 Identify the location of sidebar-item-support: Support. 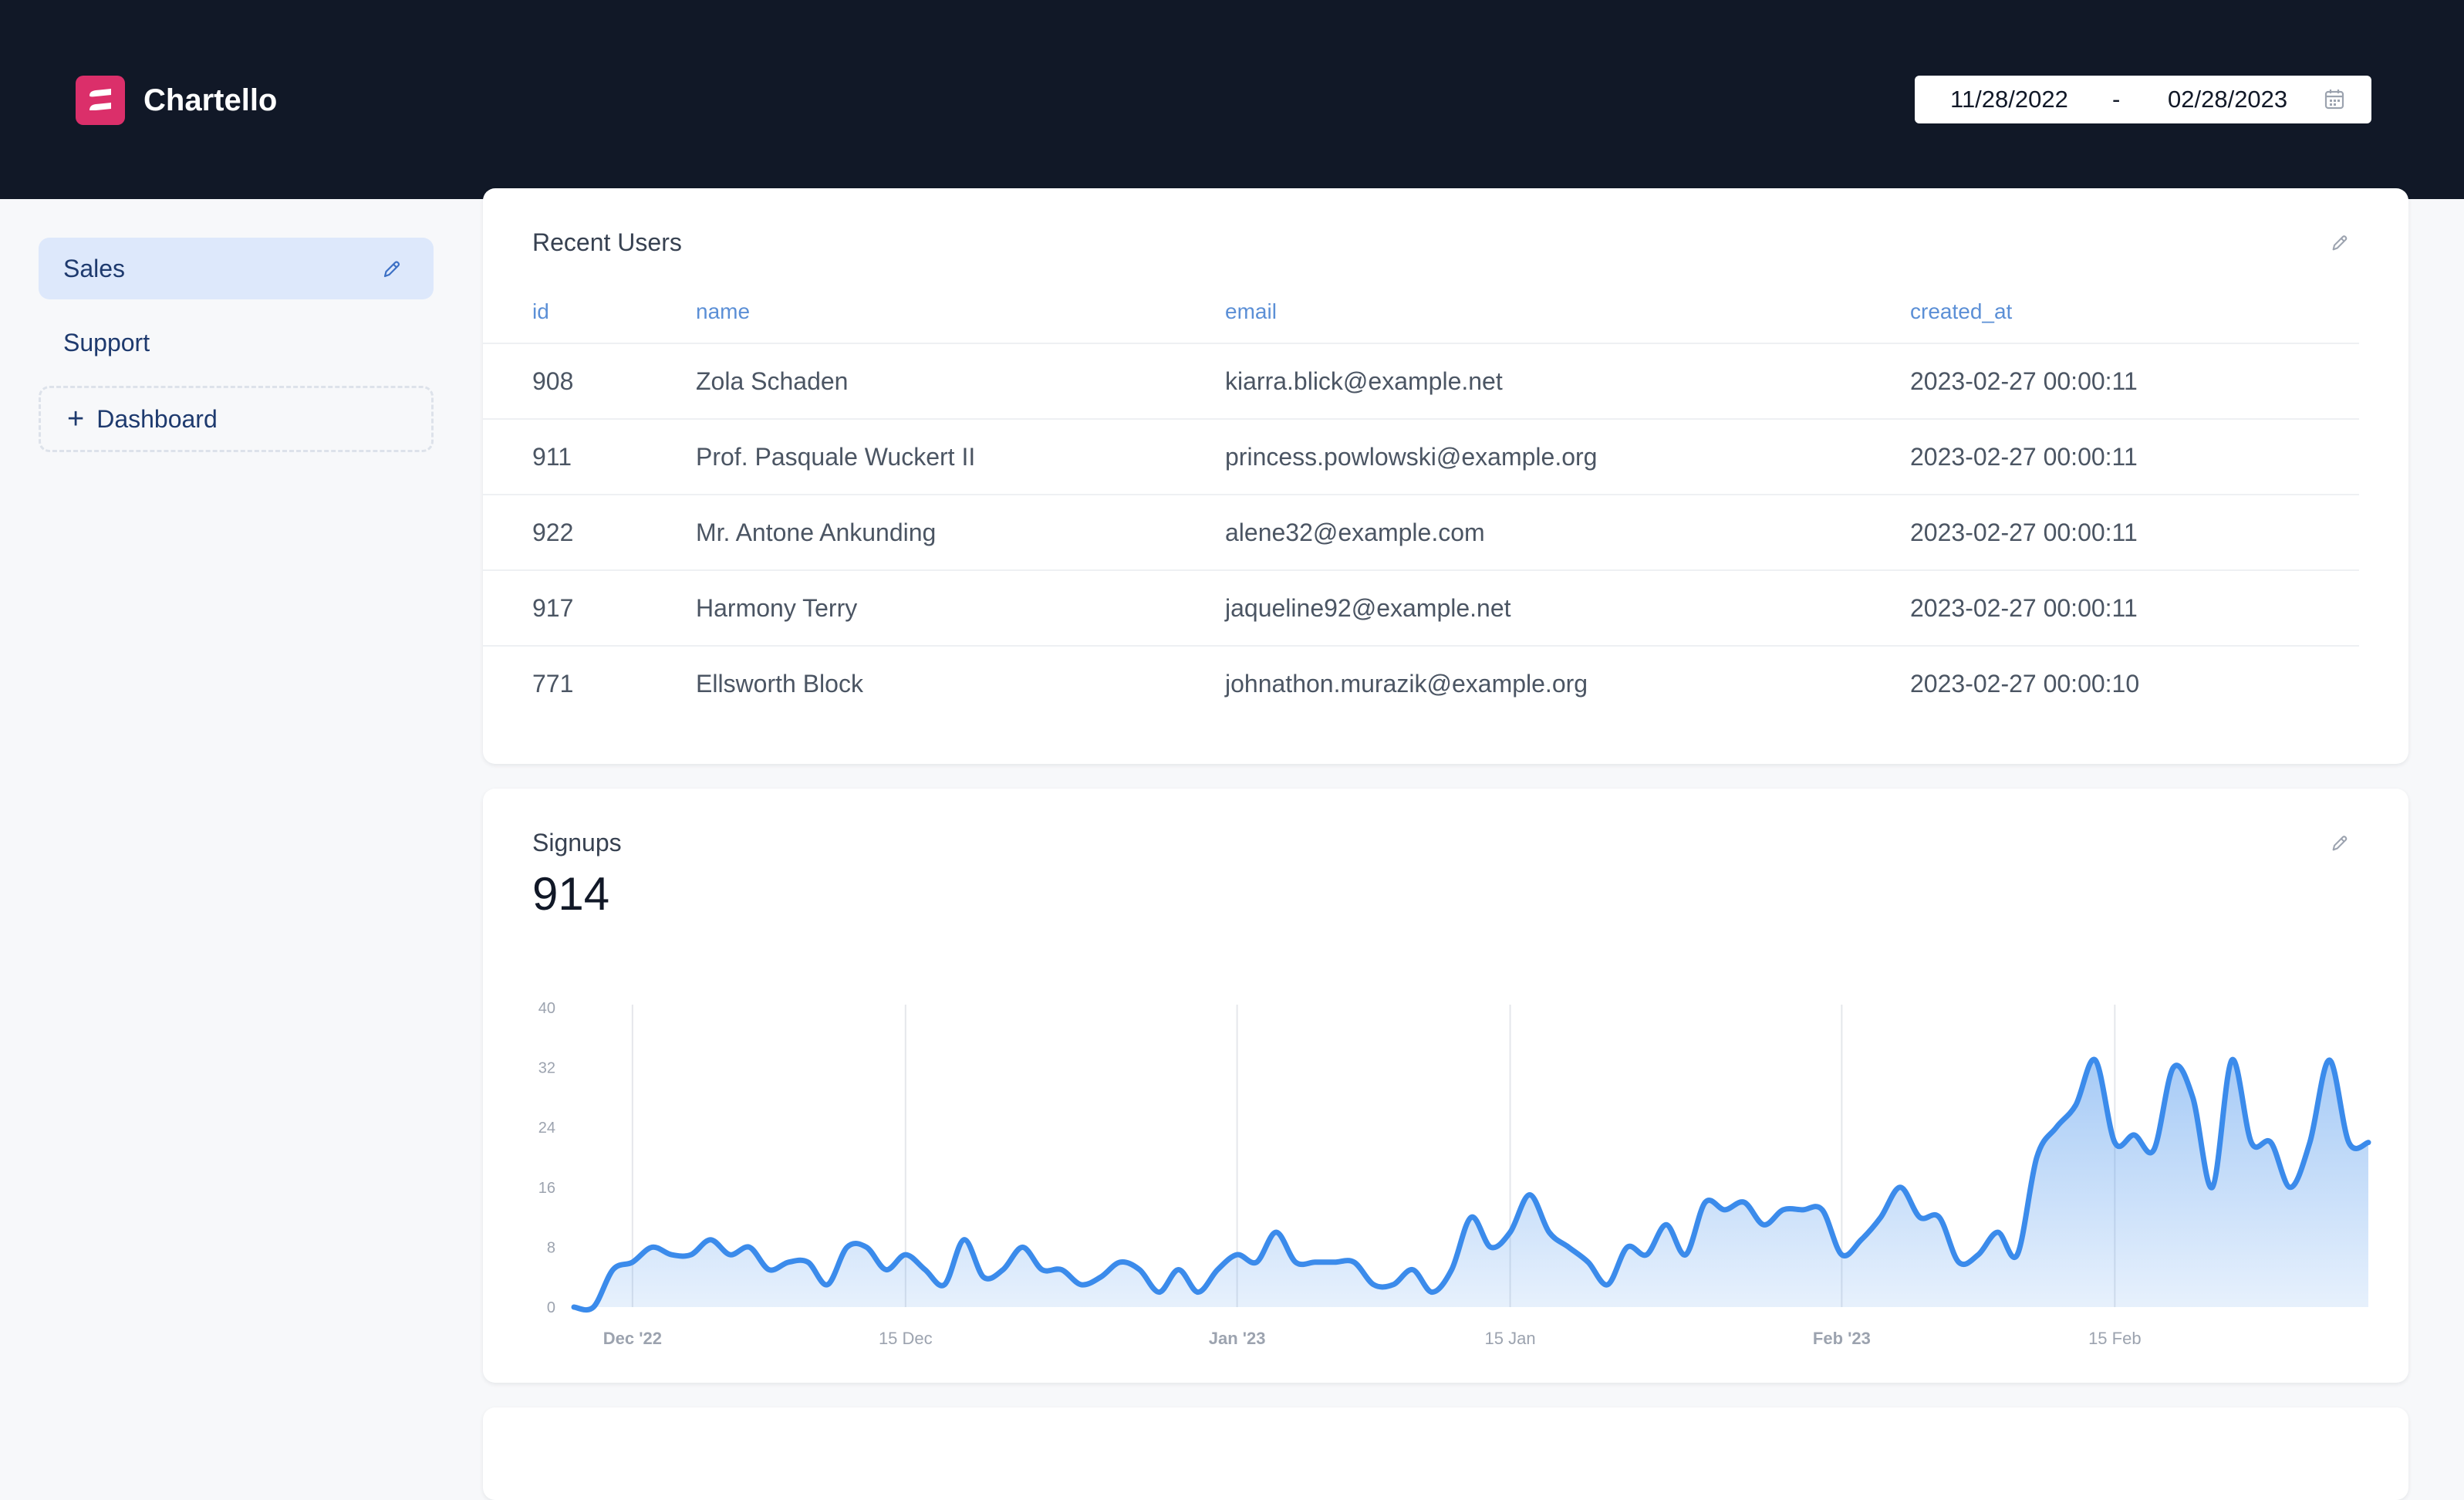
(236, 342).